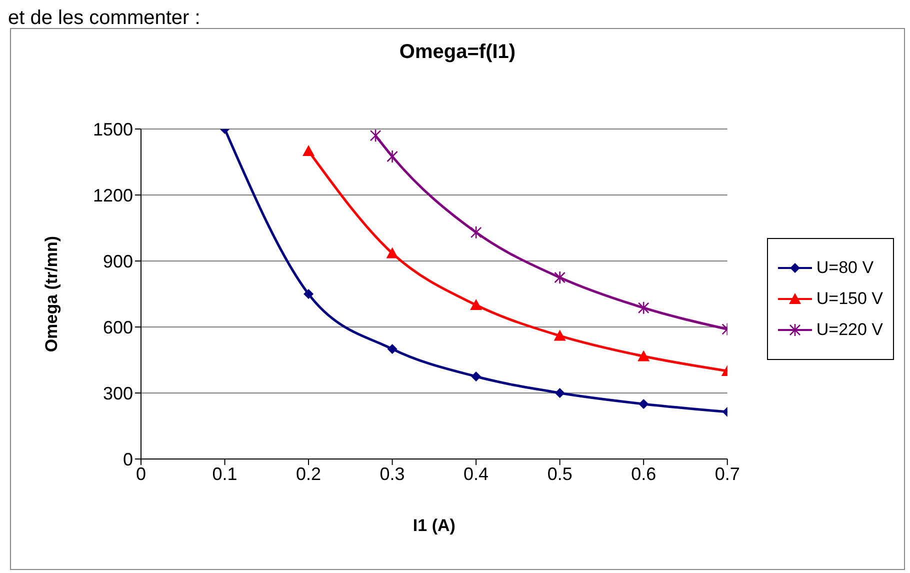 The image size is (910, 573). Describe the element at coordinates (559, 474) in the screenshot. I see `x-tick-label: 0.5` at that location.